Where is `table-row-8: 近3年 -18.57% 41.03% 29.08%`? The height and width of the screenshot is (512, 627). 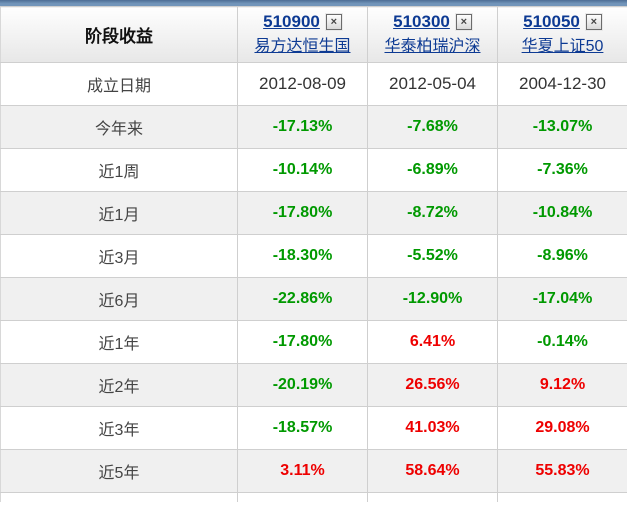 table-row-8: 近3年 -18.57% 41.03% 29.08% is located at coordinates (313, 428).